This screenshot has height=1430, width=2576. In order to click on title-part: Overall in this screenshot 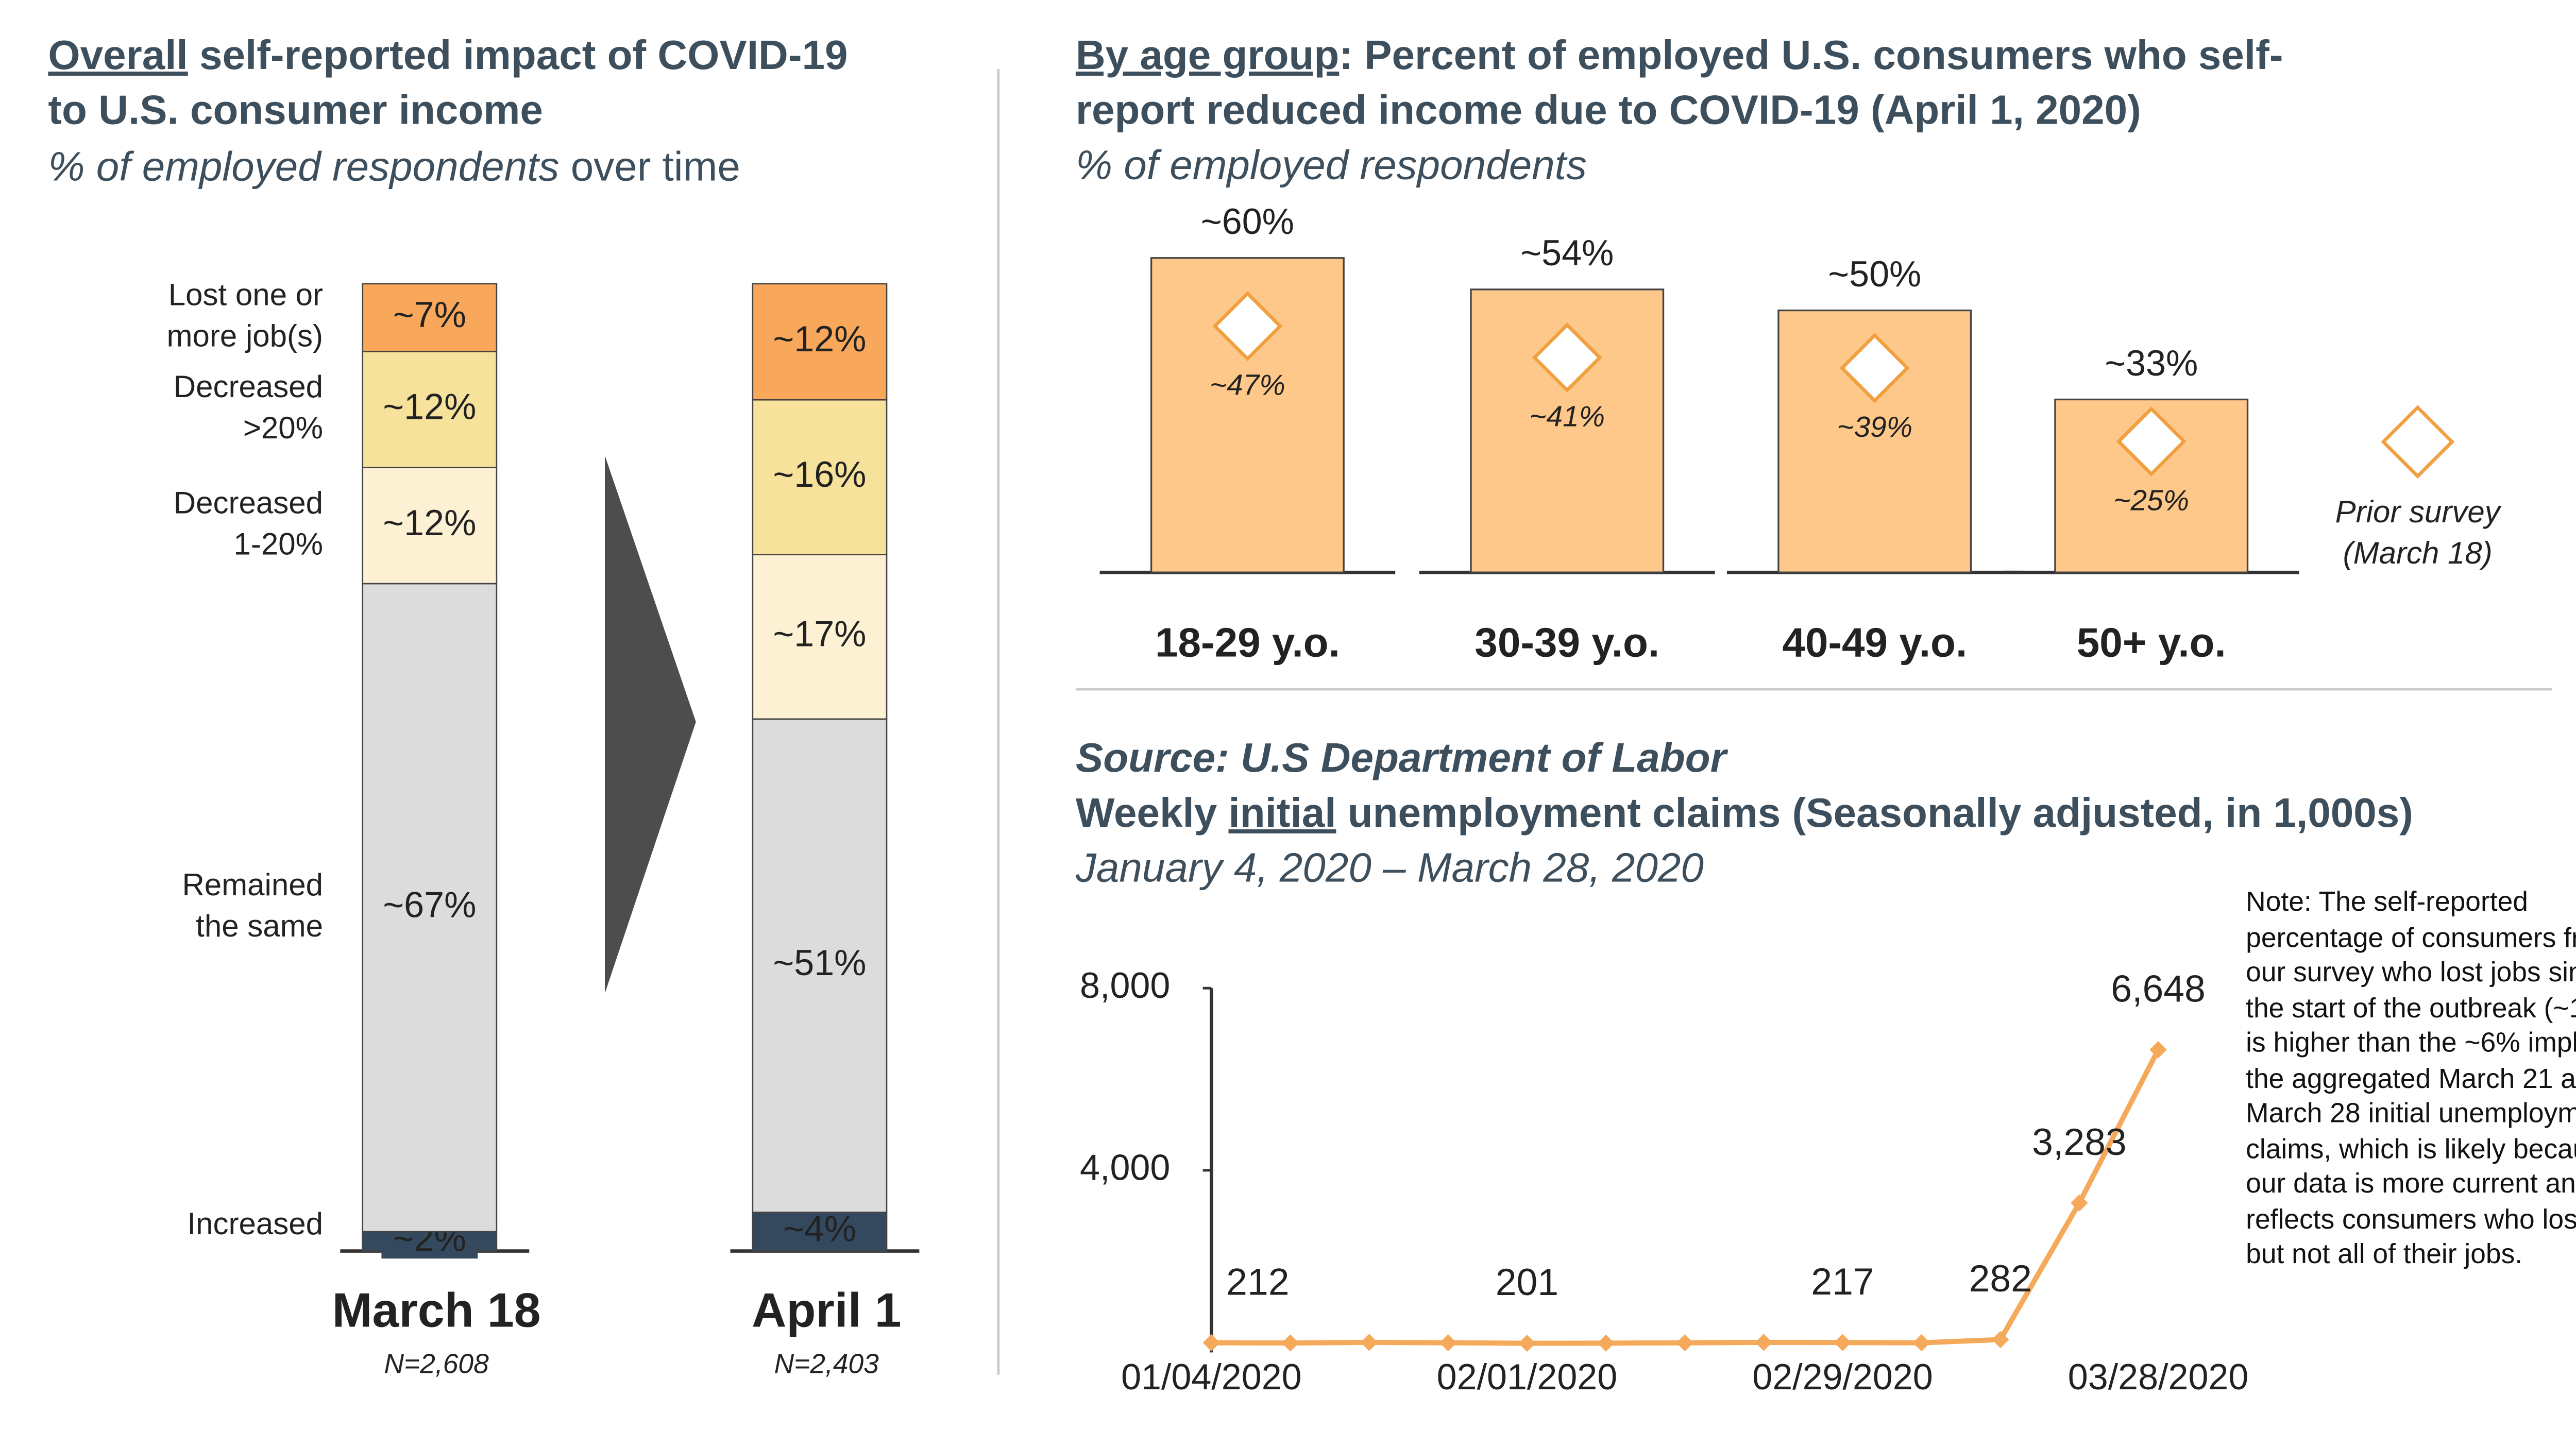, I will do `click(118, 55)`.